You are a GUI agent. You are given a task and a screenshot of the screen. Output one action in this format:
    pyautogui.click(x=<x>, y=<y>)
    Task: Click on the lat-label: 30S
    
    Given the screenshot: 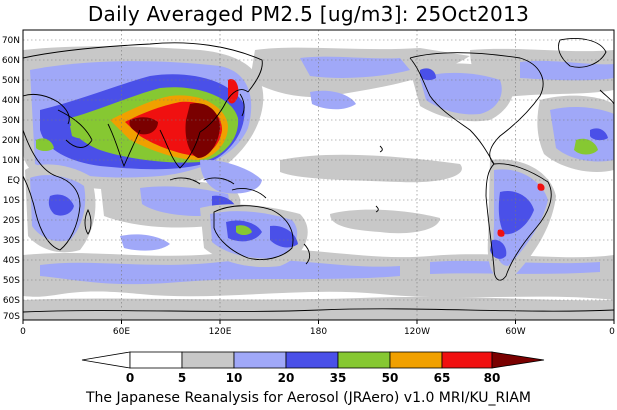 What is the action you would take?
    pyautogui.click(x=11, y=241)
    